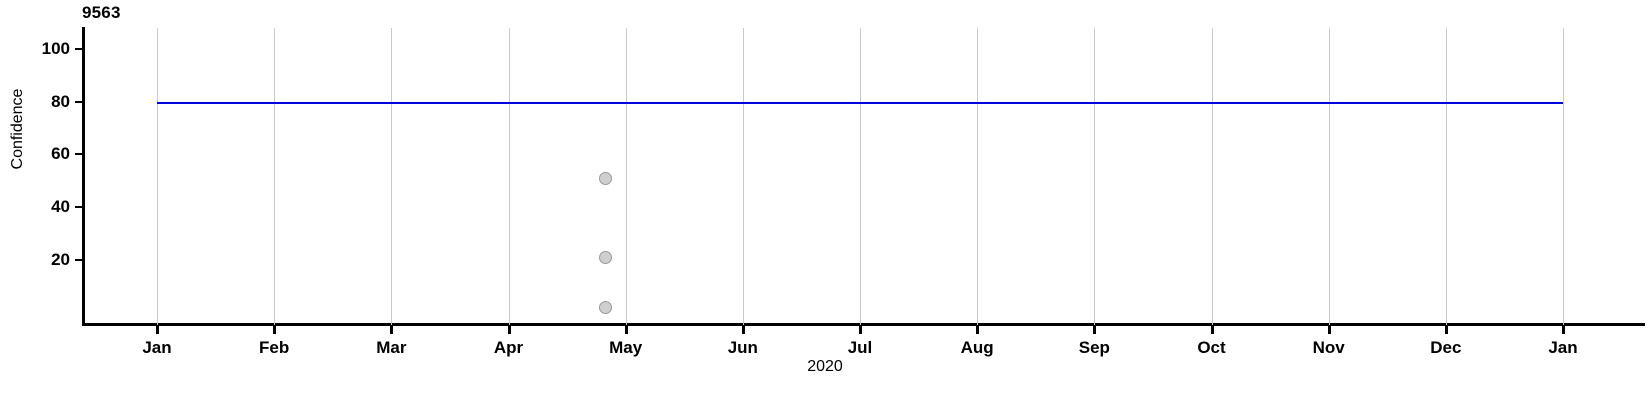  I want to click on x-tick-label-4: May, so click(626, 347).